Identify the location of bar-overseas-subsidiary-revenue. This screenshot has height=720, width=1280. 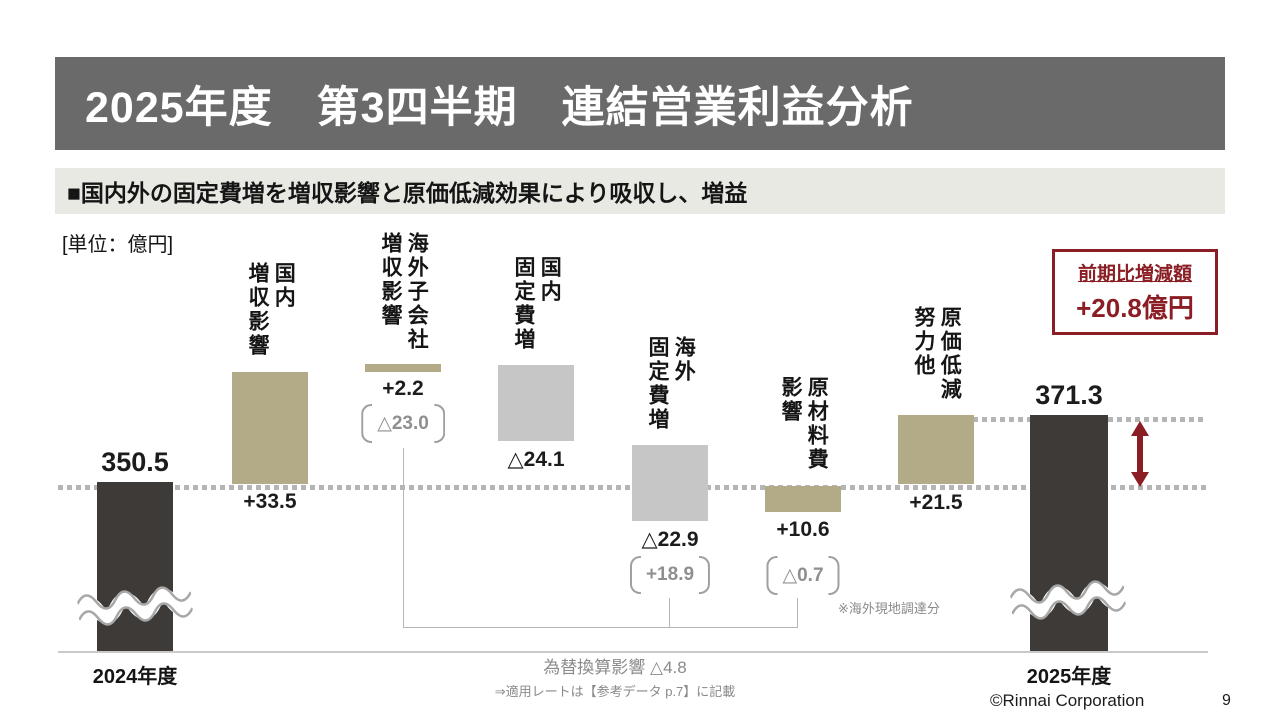
(403, 368).